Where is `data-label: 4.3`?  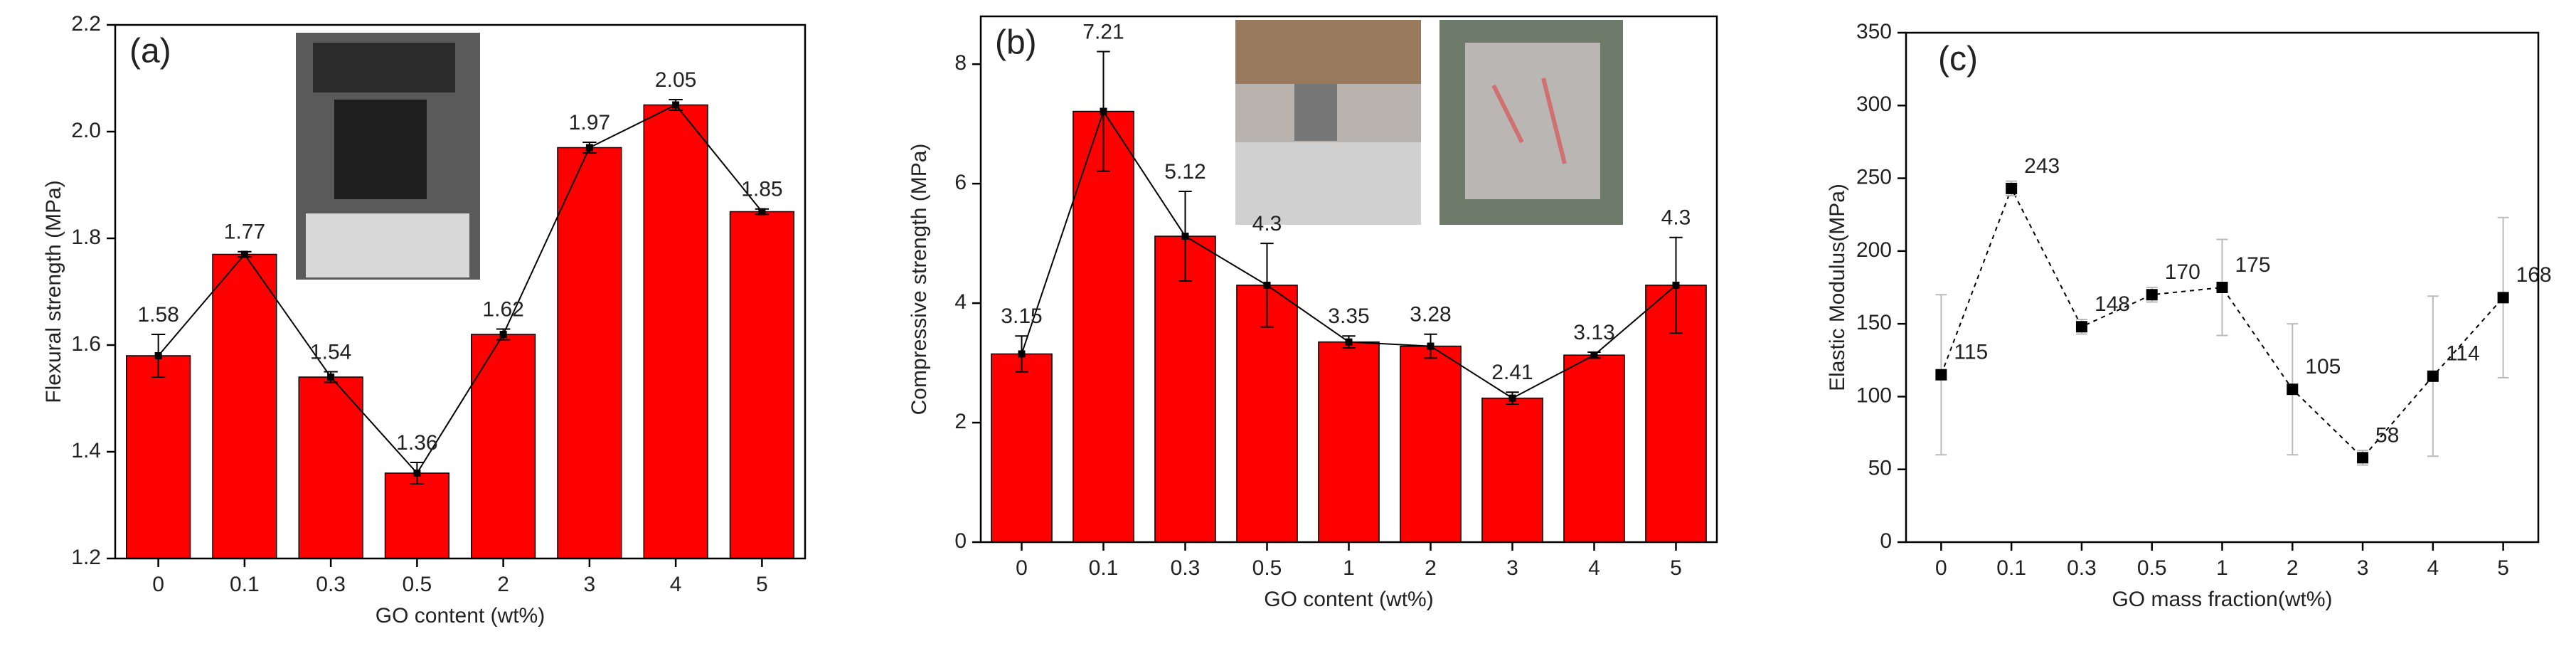
data-label: 4.3 is located at coordinates (1676, 218).